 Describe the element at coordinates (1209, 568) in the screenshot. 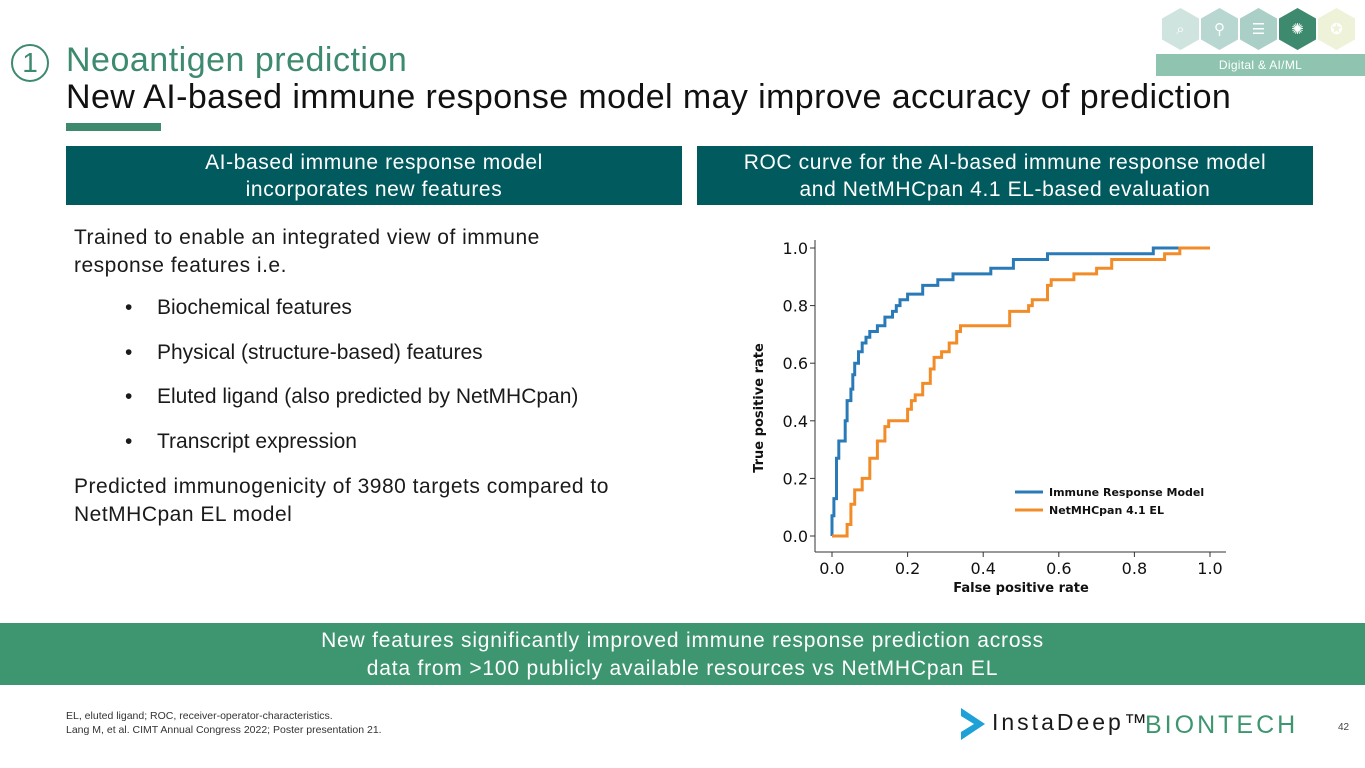

I see `x-tick-label: 1.0` at that location.